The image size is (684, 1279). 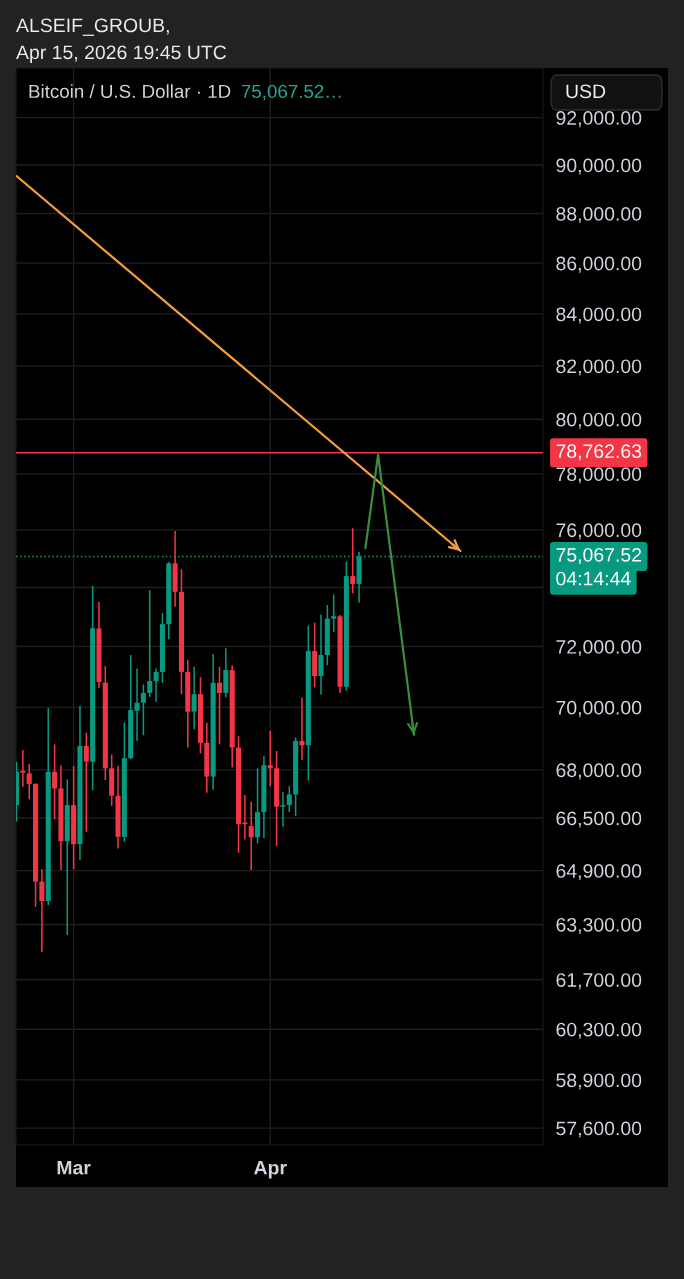 What do you see at coordinates (599, 771) in the screenshot?
I see `y-tick-label: 68,000.00` at bounding box center [599, 771].